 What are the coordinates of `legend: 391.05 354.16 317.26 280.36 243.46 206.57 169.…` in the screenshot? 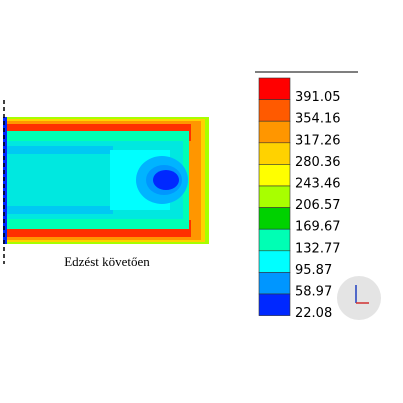 It's located at (299, 199).